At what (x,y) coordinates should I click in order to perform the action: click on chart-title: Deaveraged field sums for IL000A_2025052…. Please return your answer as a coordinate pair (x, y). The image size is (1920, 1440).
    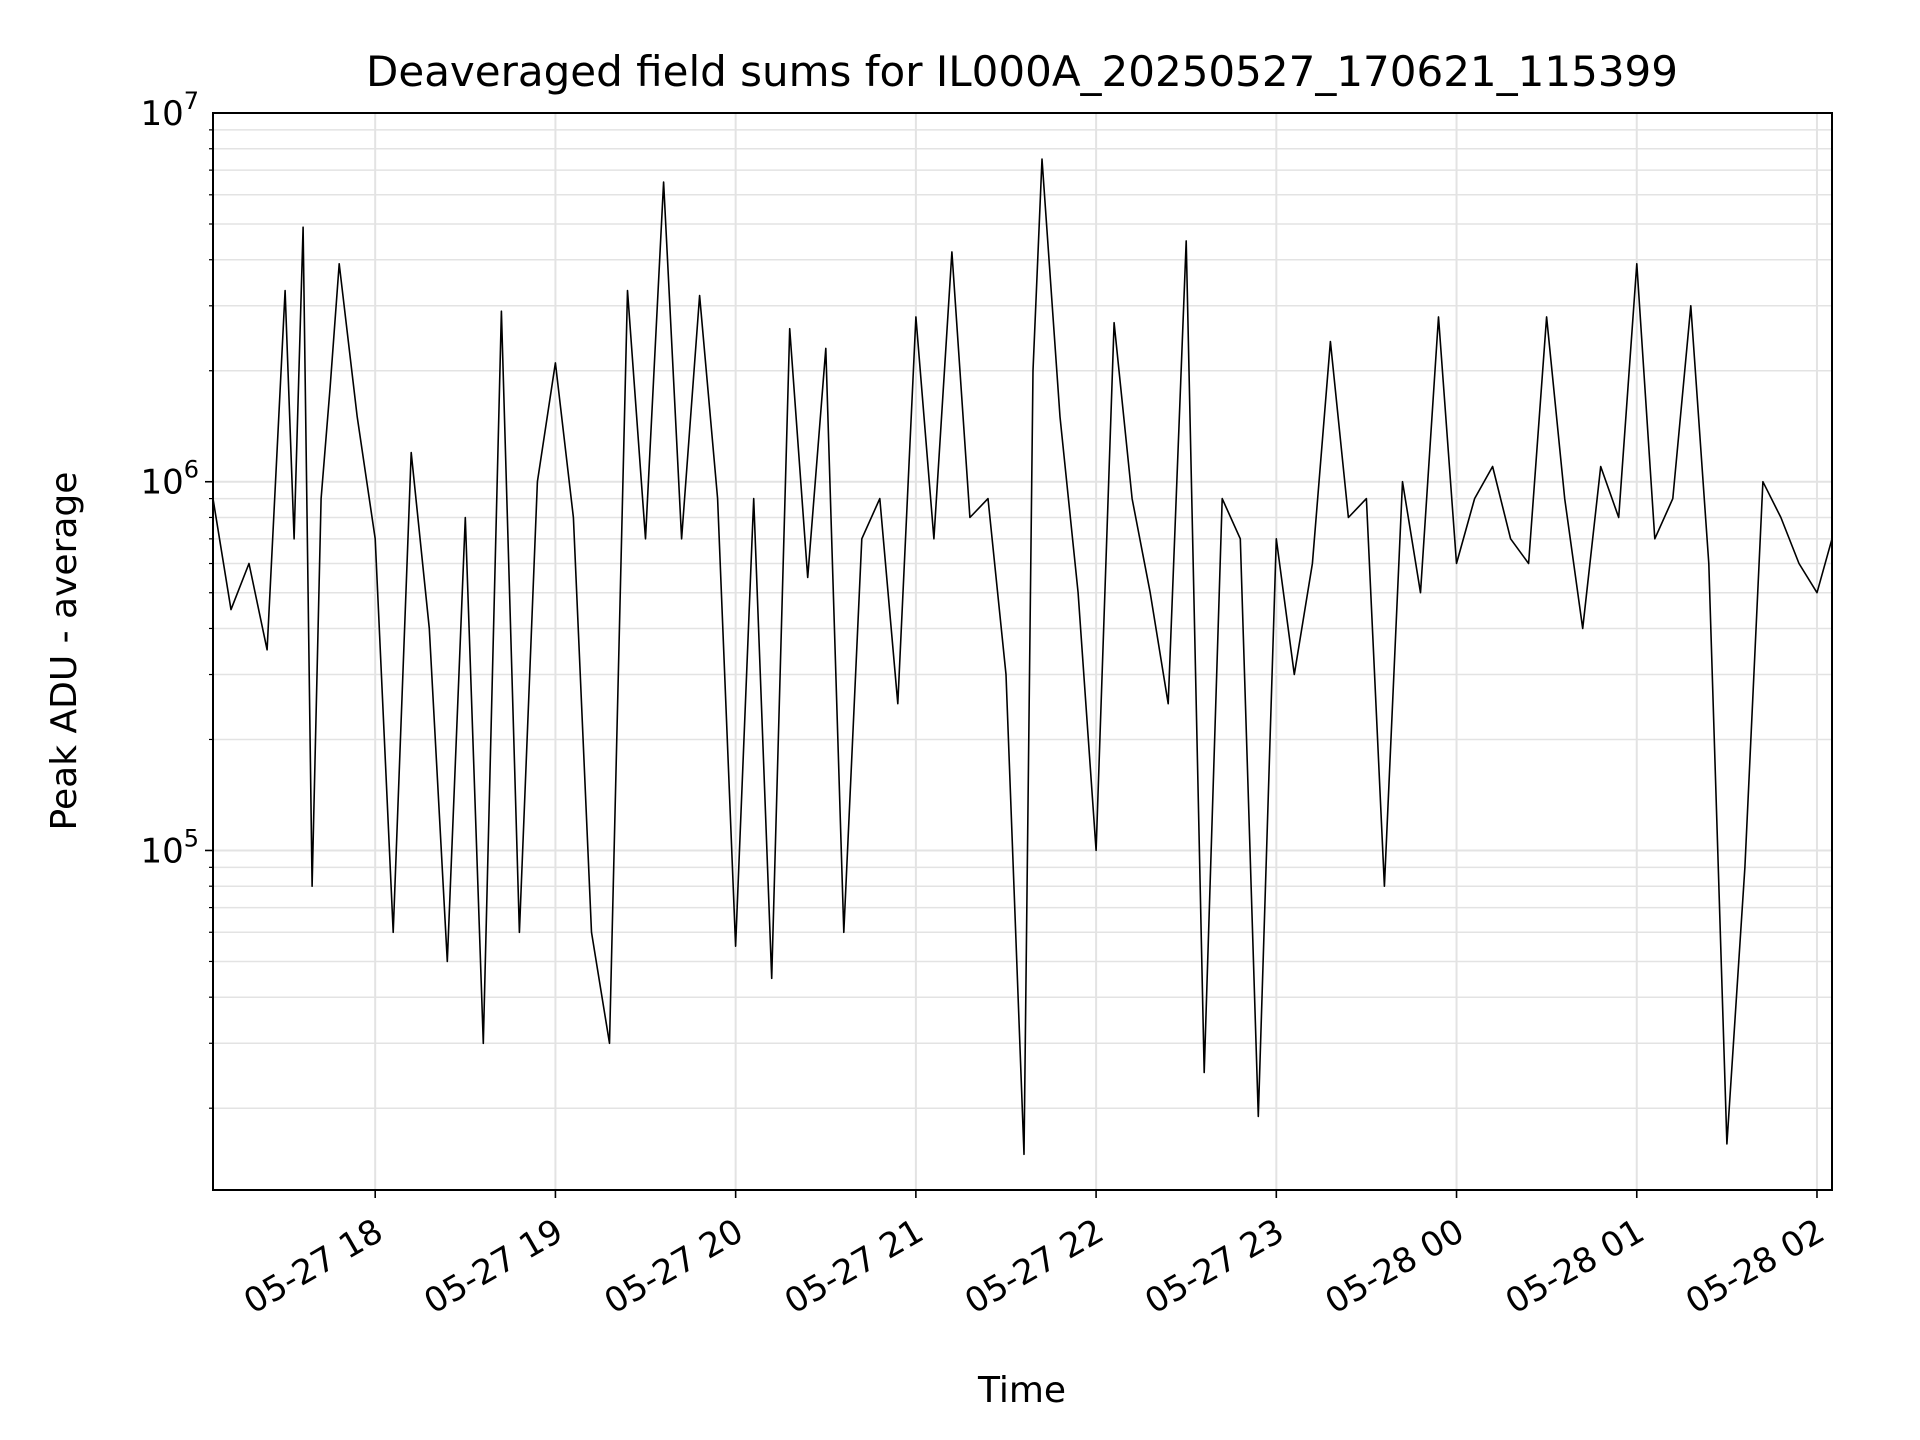
    Looking at the image, I should click on (1022, 71).